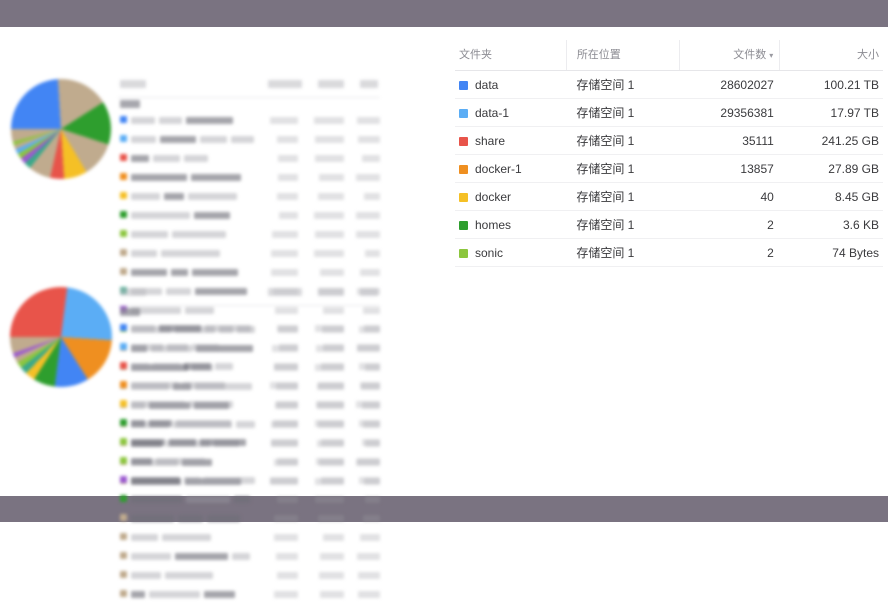 This screenshot has height=604, width=888. What do you see at coordinates (669, 196) in the screenshot?
I see `table-row: docker 存储空间 1 40 8.45 GB` at bounding box center [669, 196].